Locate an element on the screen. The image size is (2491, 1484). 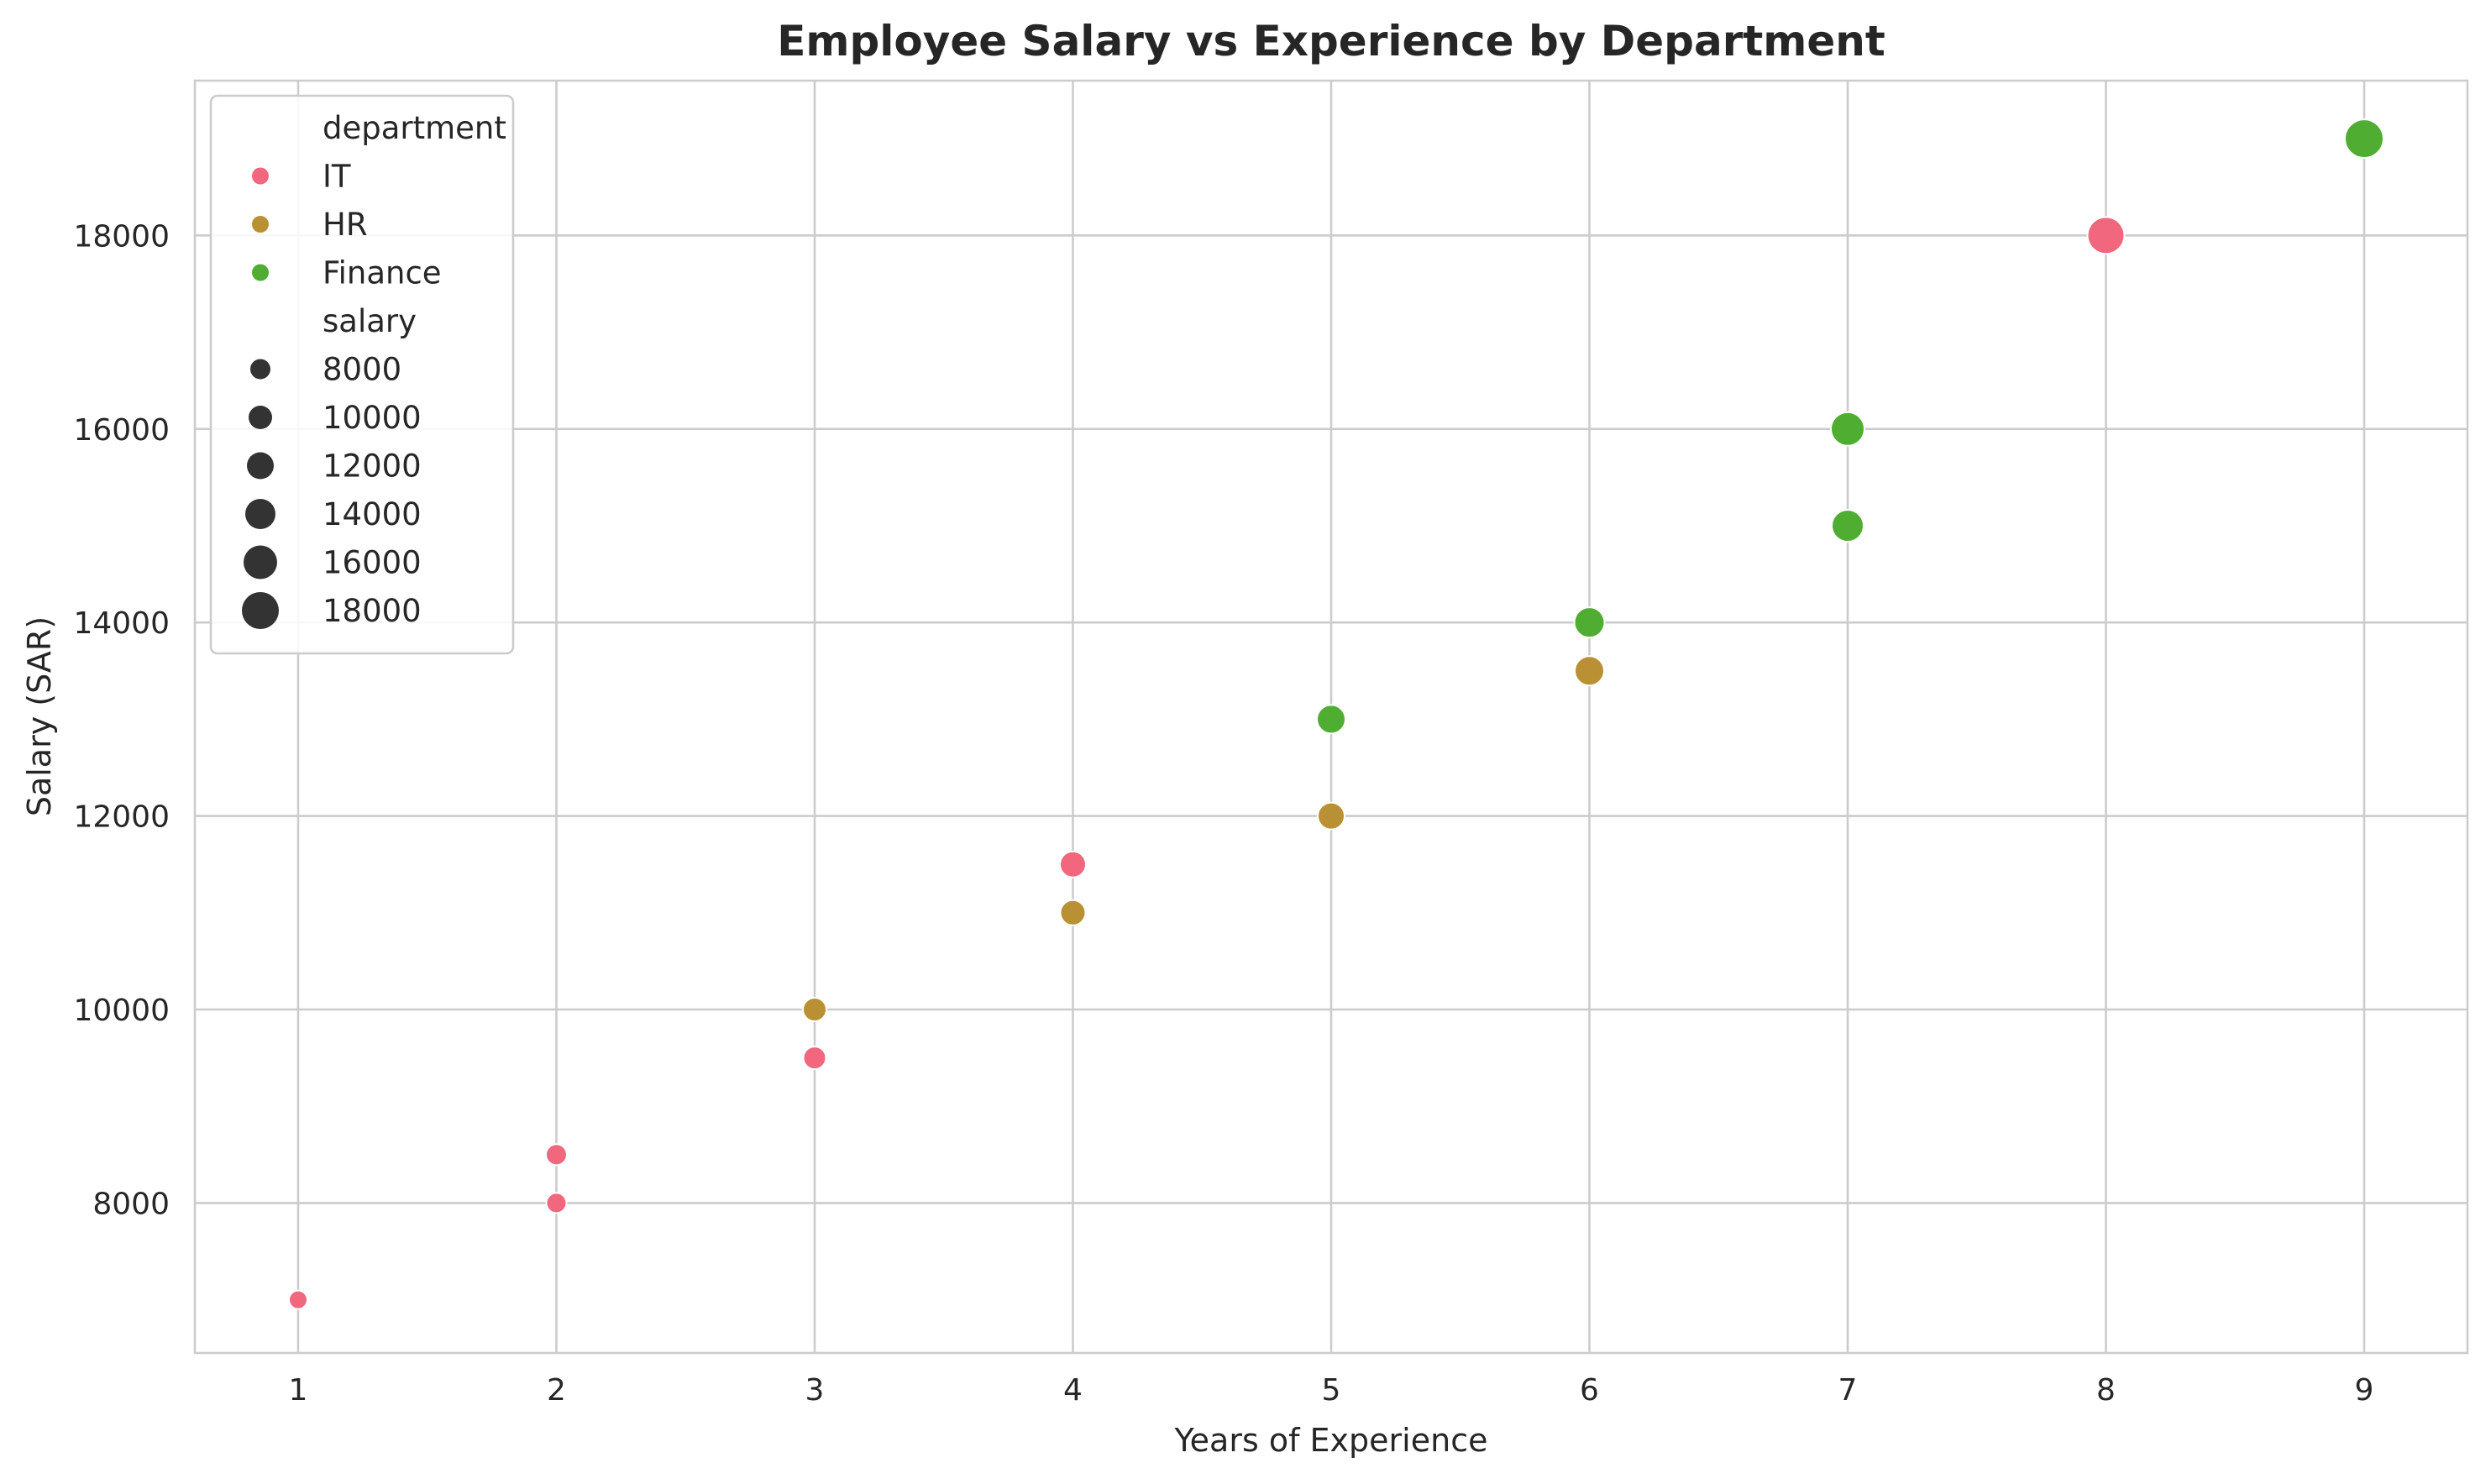
y-tick-label: 8000 is located at coordinates (131, 1204).